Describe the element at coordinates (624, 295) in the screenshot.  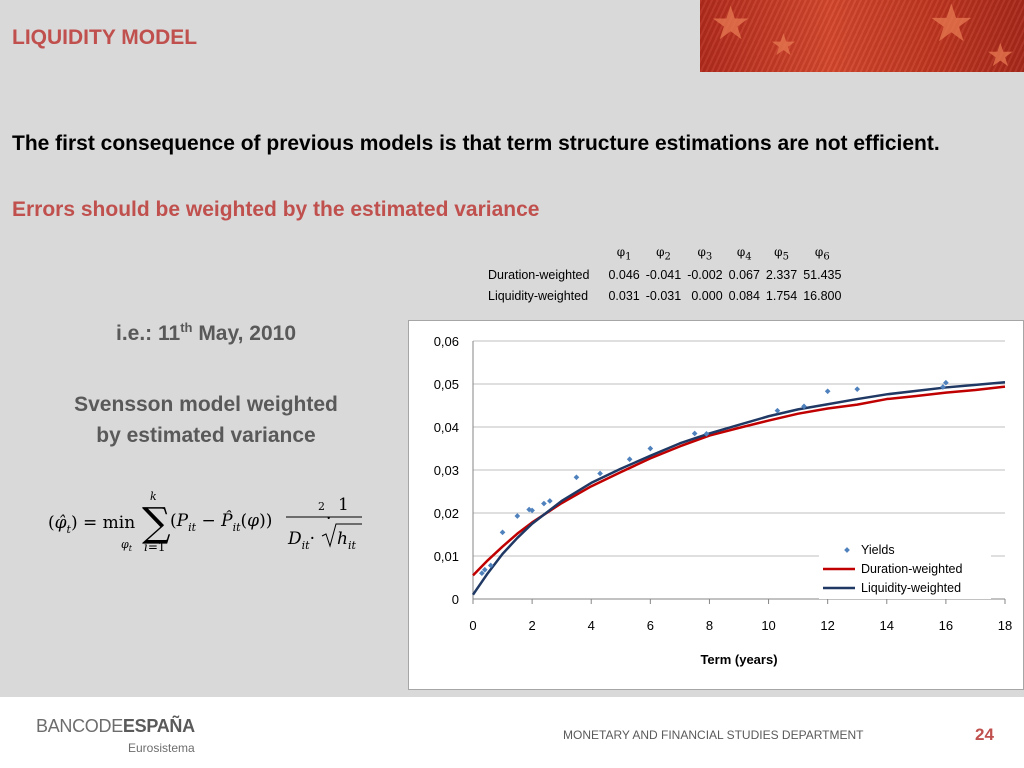
I see `table-cell: 0.031` at that location.